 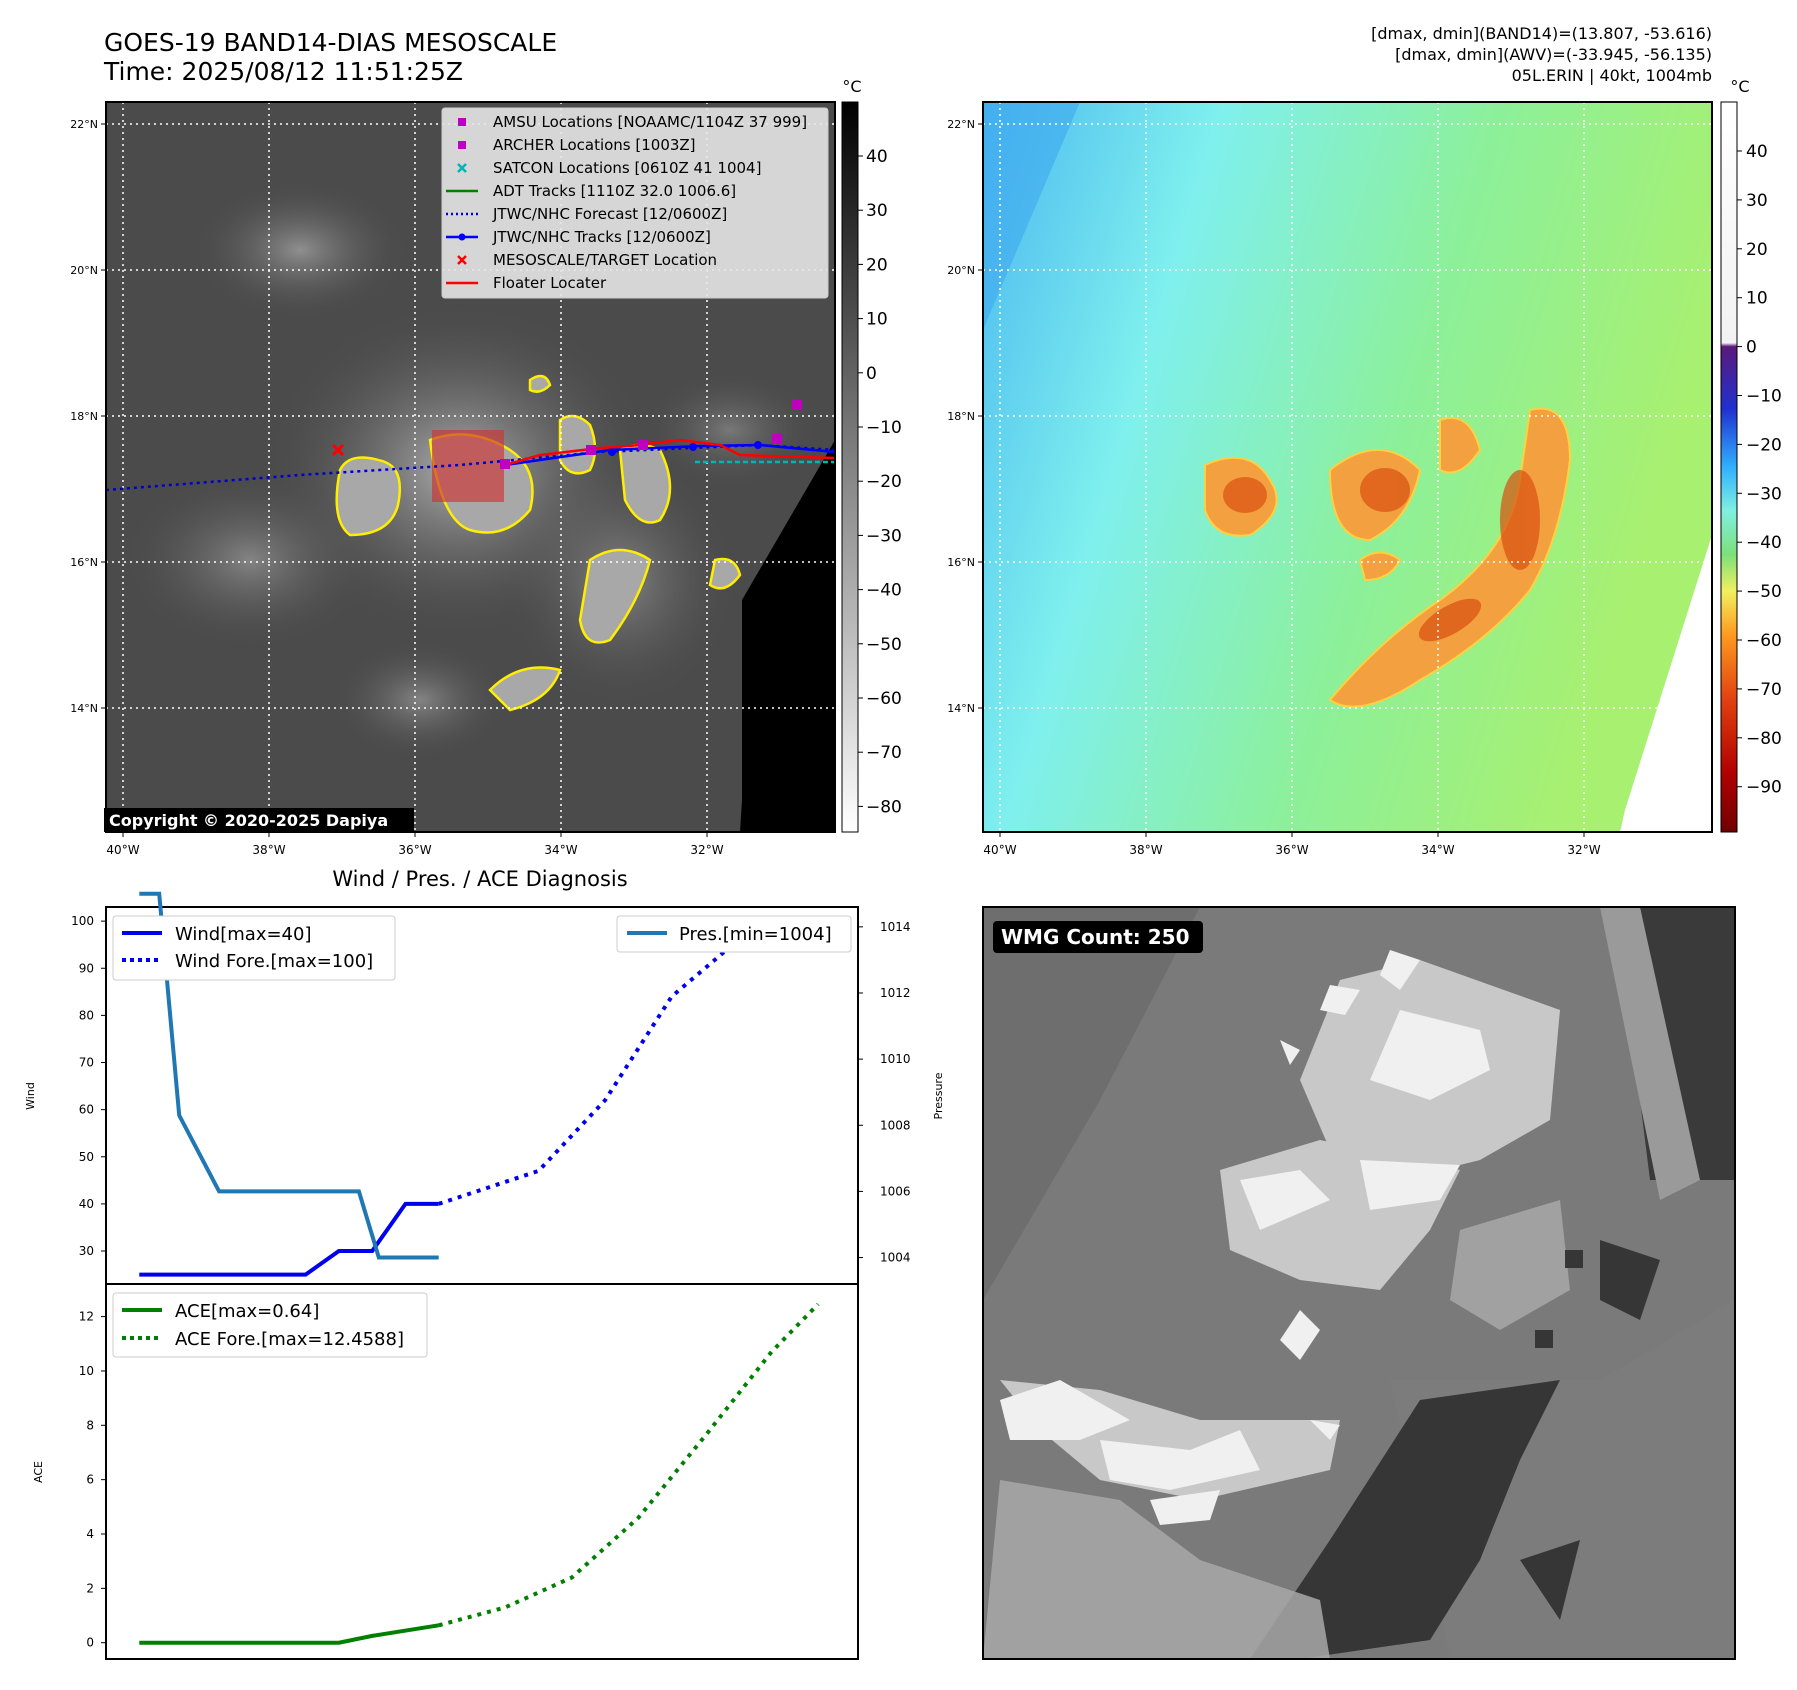 I want to click on ir-cbar-tick-label: −30, so click(x=884, y=536).